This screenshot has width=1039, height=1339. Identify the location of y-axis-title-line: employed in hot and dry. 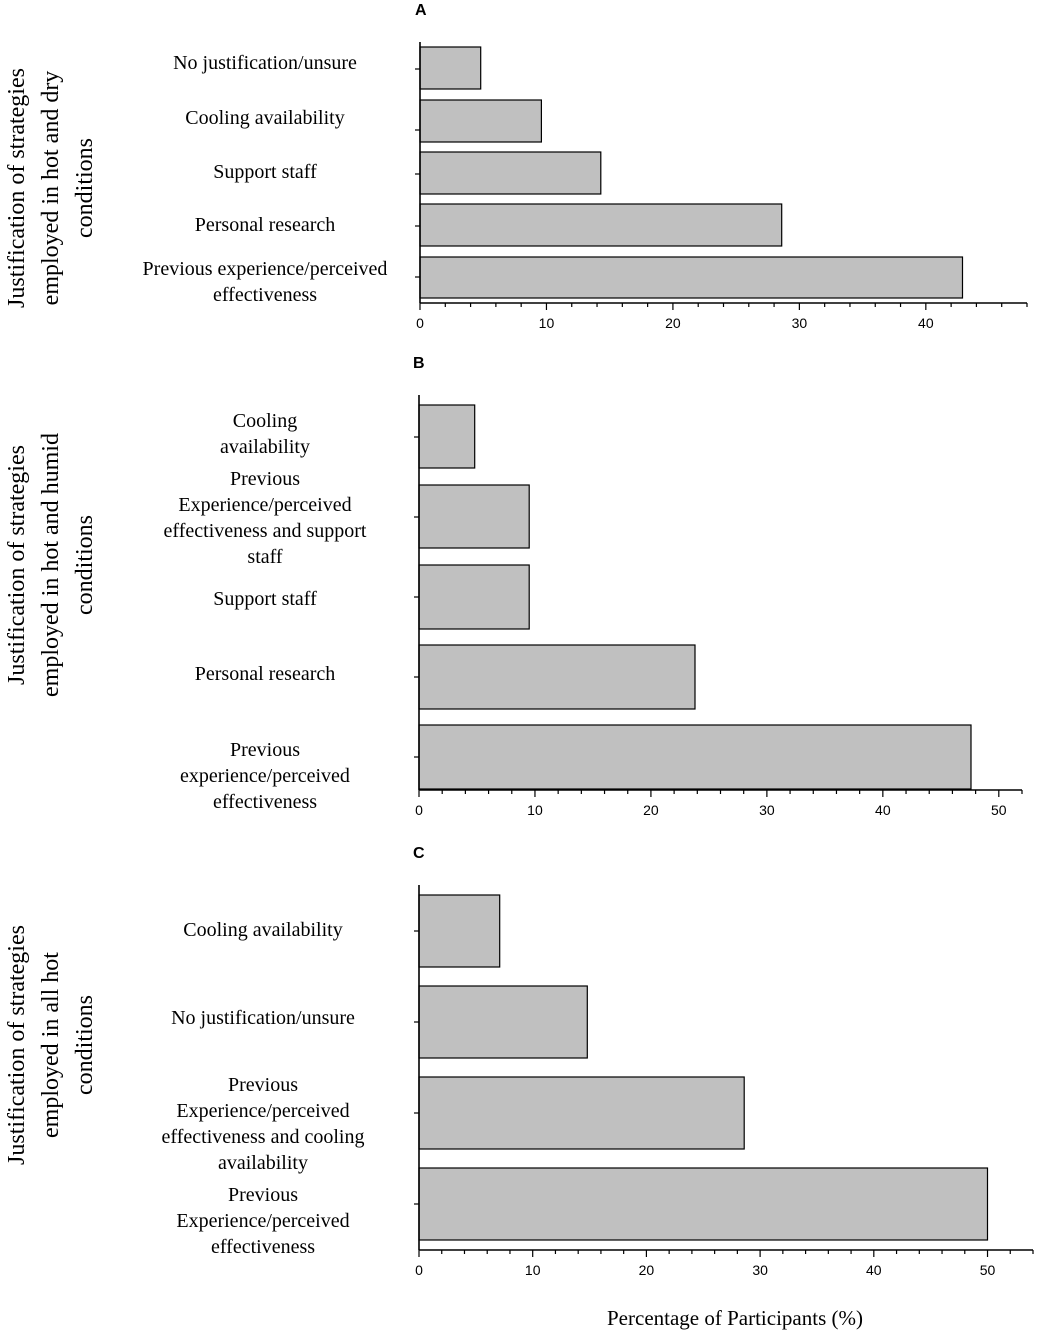
(51, 188).